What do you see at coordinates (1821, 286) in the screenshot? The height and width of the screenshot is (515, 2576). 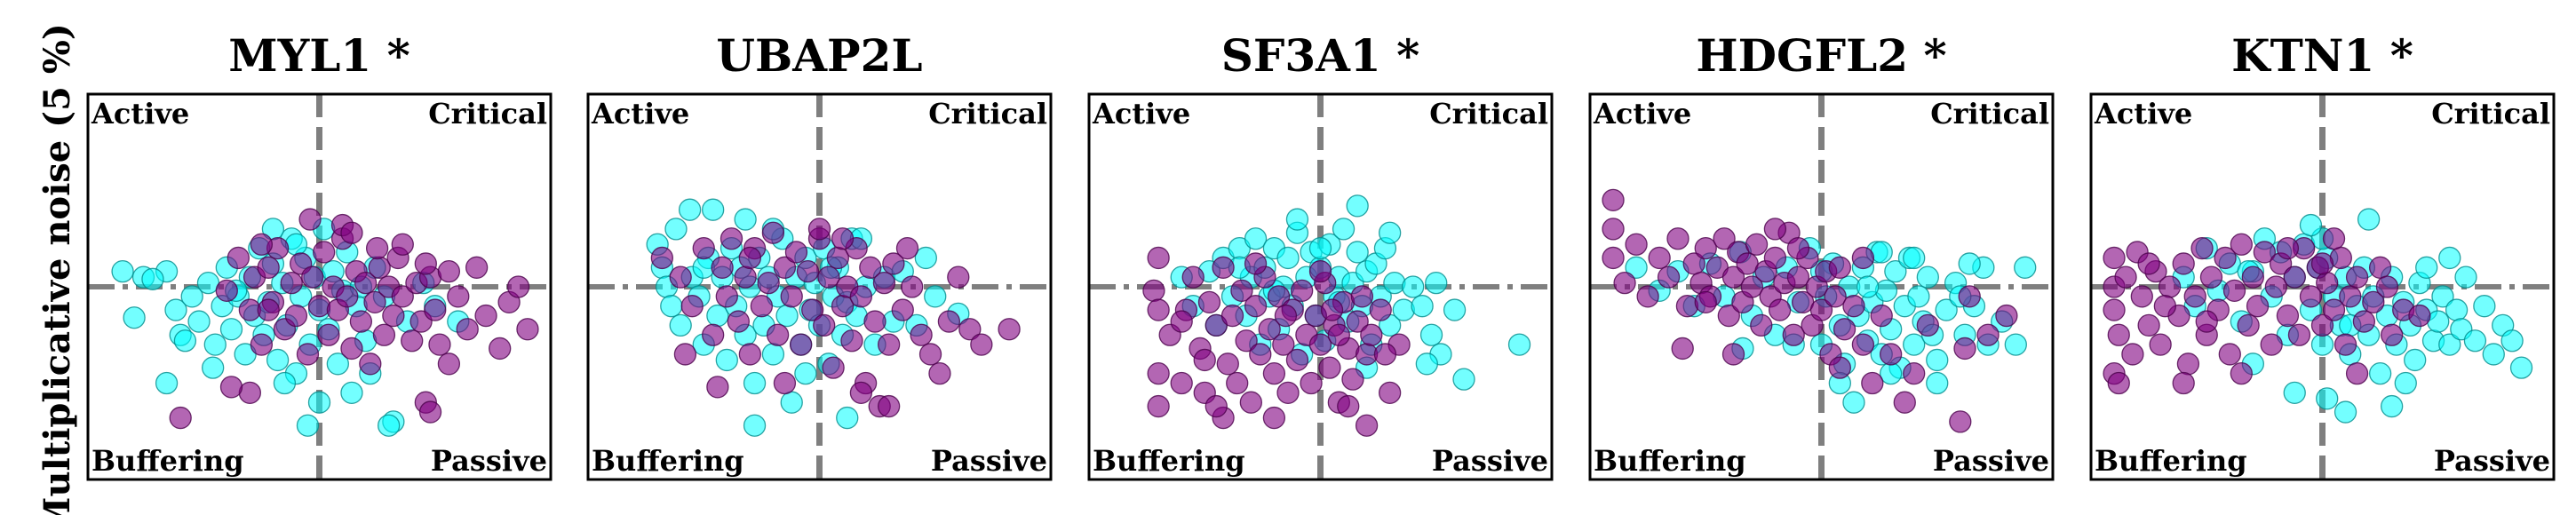 I see `plot-area` at bounding box center [1821, 286].